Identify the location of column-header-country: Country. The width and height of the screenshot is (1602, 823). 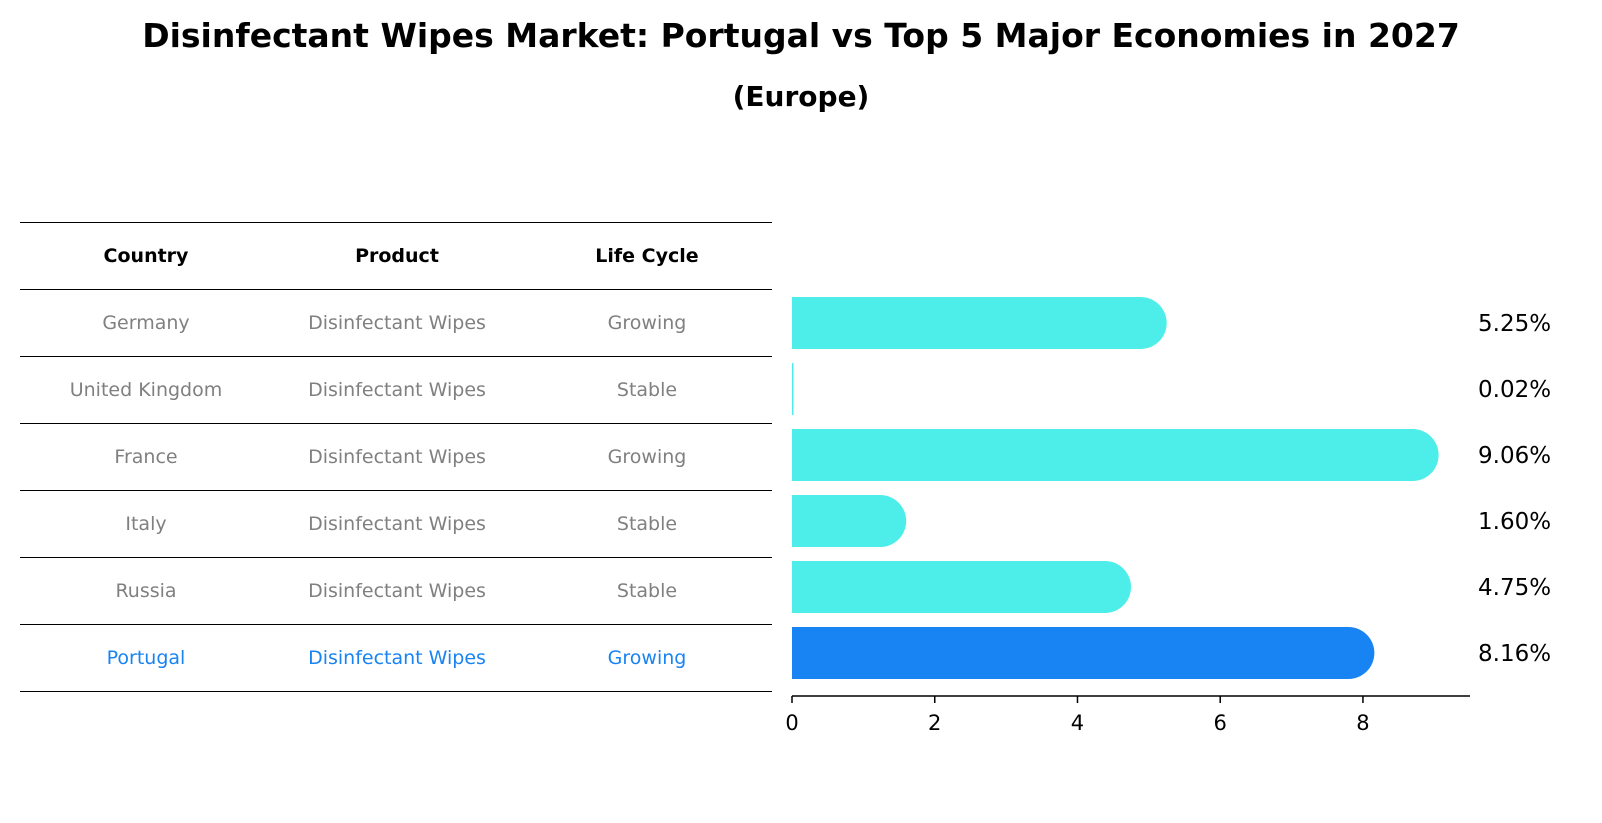
(146, 256).